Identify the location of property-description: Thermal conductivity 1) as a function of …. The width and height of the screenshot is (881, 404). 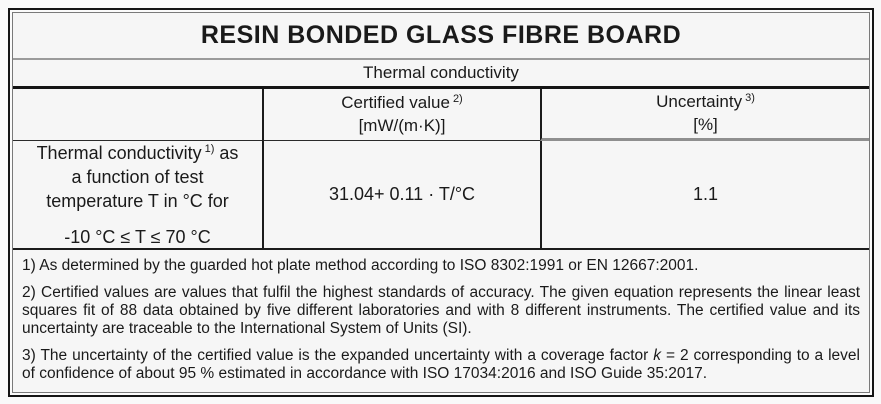
(137, 177).